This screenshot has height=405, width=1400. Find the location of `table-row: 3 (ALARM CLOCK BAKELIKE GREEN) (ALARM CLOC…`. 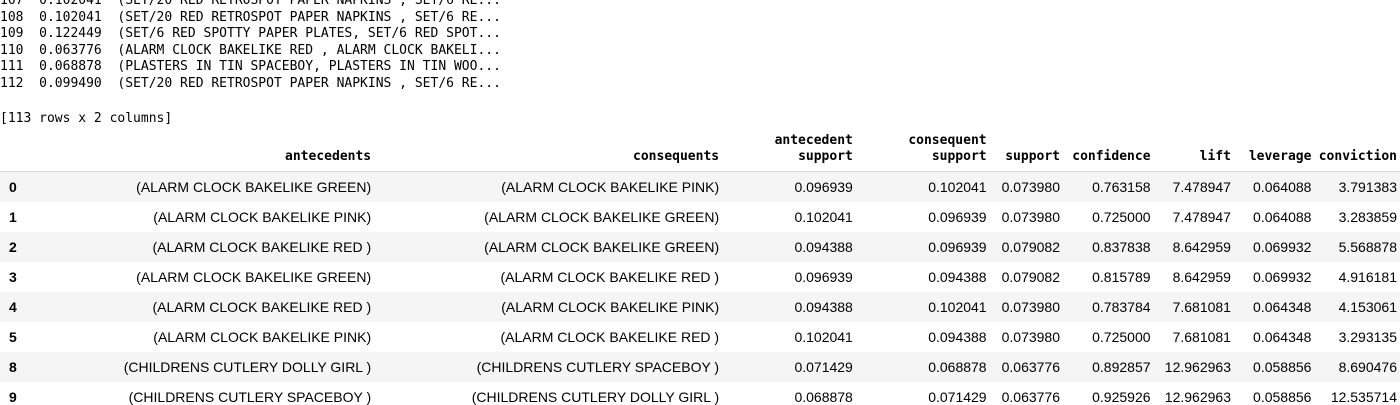

table-row: 3 (ALARM CLOCK BAKELIKE GREEN) (ALARM CLOC… is located at coordinates (700, 277).